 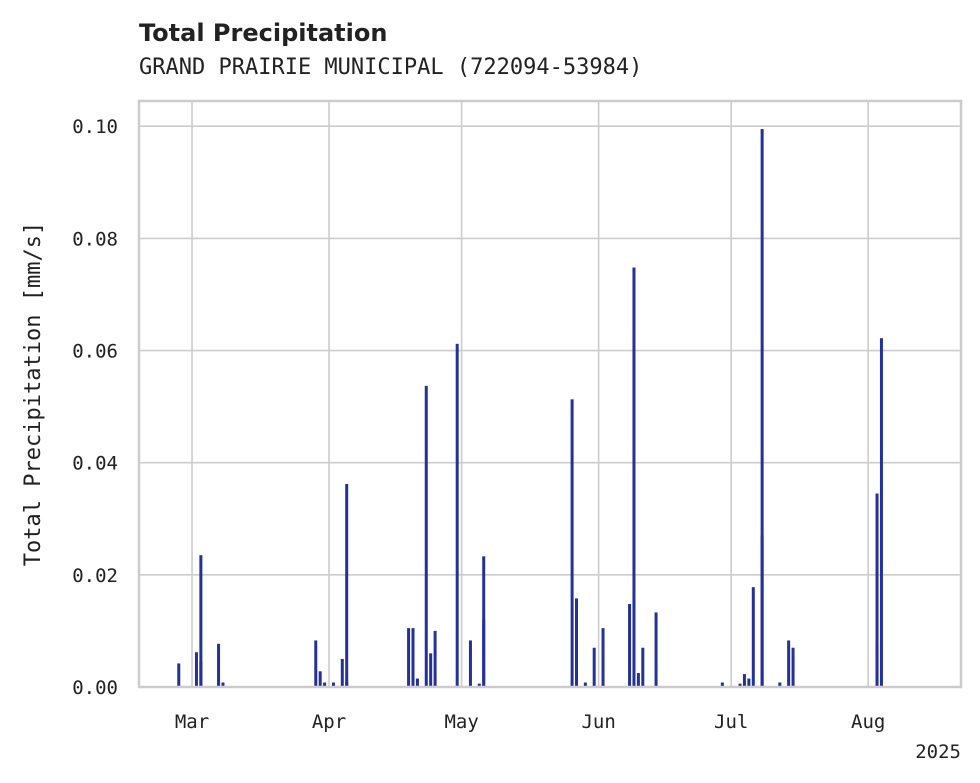 I want to click on y-tick-label: 0.04, so click(x=95, y=464).